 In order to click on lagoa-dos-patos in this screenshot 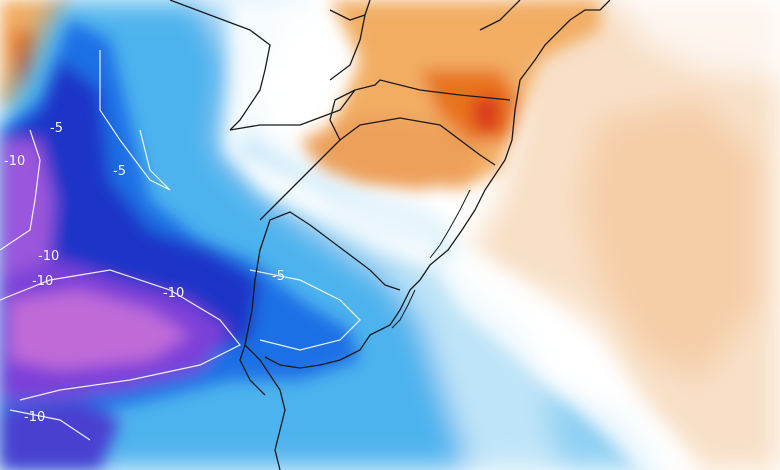, I will do `click(450, 224)`.